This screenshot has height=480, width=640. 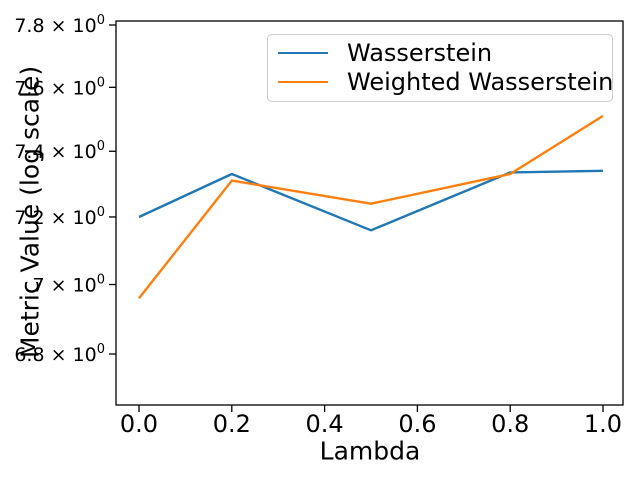 I want to click on y-tick-label: 7 × 100, so click(x=68, y=285).